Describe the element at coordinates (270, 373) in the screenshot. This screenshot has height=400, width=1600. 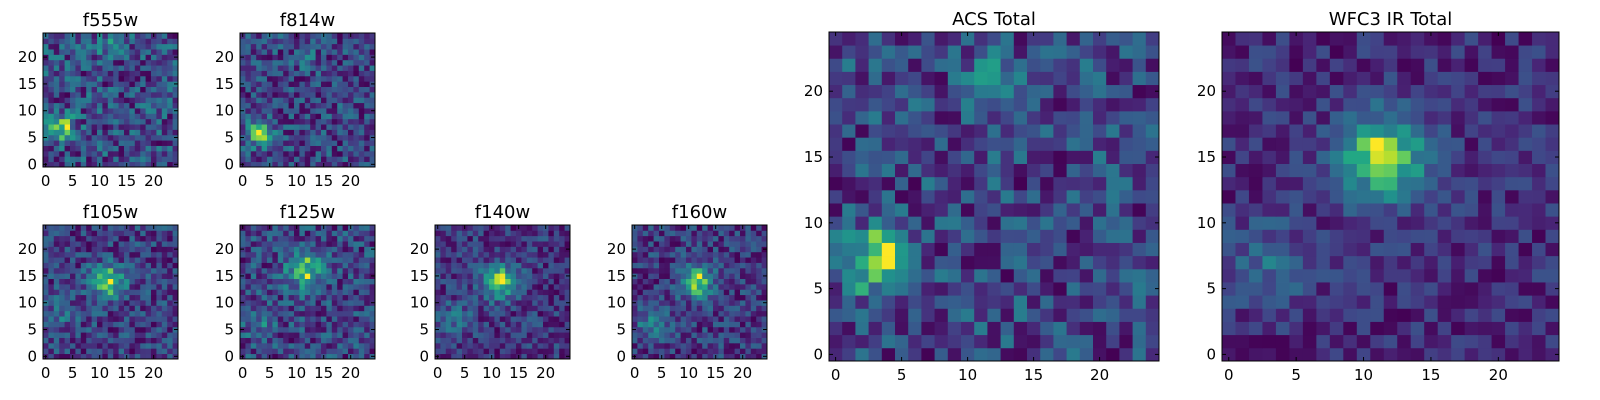
I see `x-tick-label: 5` at that location.